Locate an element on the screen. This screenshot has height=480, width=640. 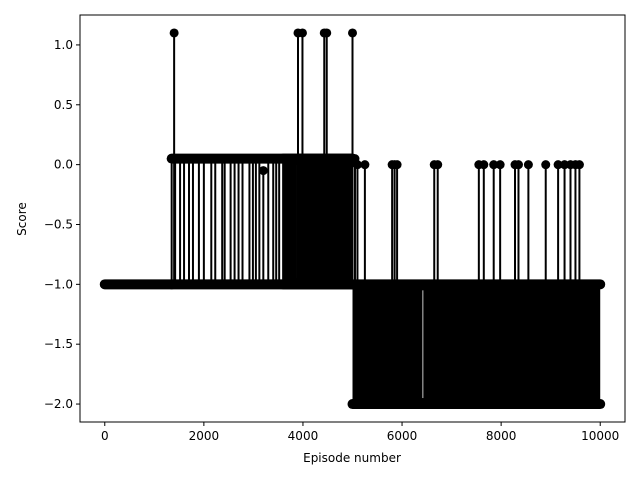
y-tick-label: 0.5 is located at coordinates (63, 105).